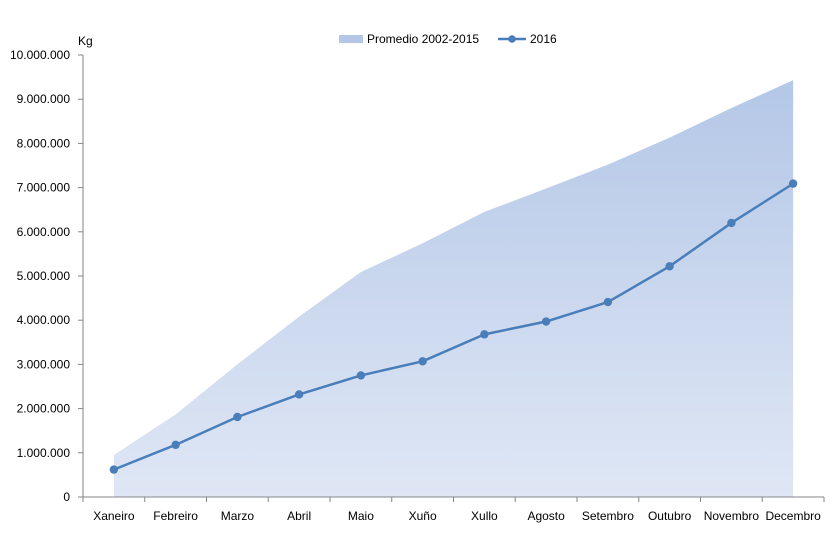 The image size is (837, 551). What do you see at coordinates (793, 516) in the screenshot?
I see `x-tick-label: Decembro` at bounding box center [793, 516].